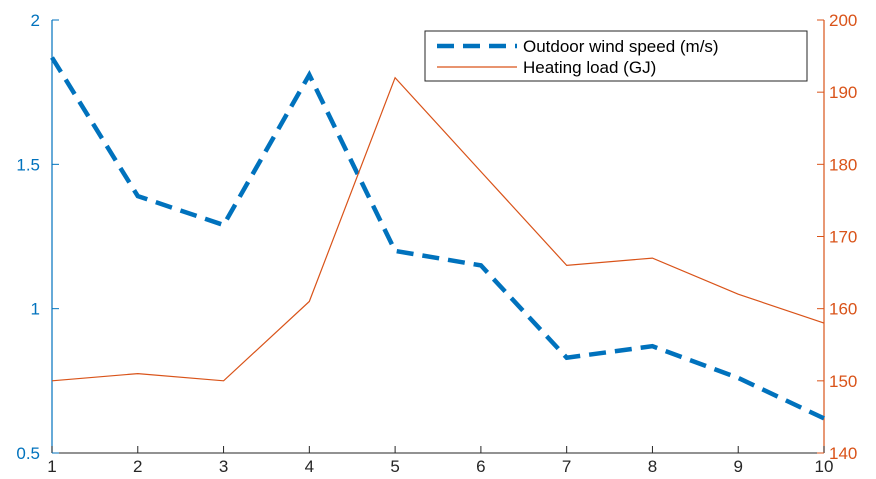  I want to click on x-tick-label: 10, so click(824, 466).